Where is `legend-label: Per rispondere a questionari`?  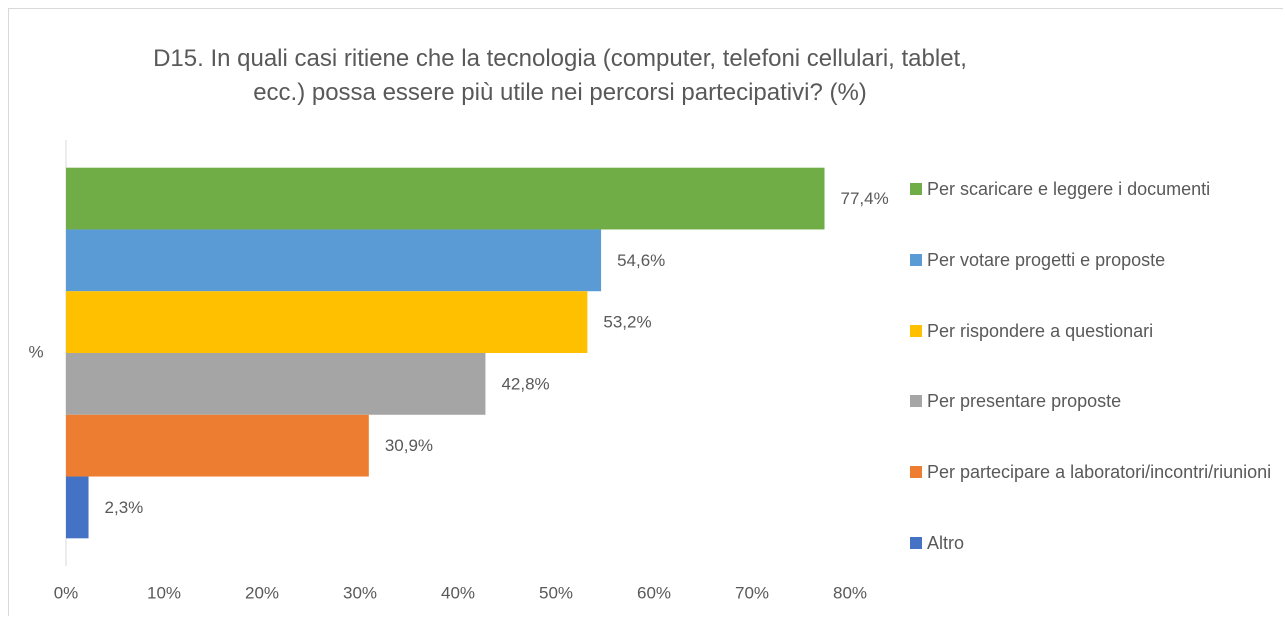 legend-label: Per rispondere a questionari is located at coordinates (1040, 330).